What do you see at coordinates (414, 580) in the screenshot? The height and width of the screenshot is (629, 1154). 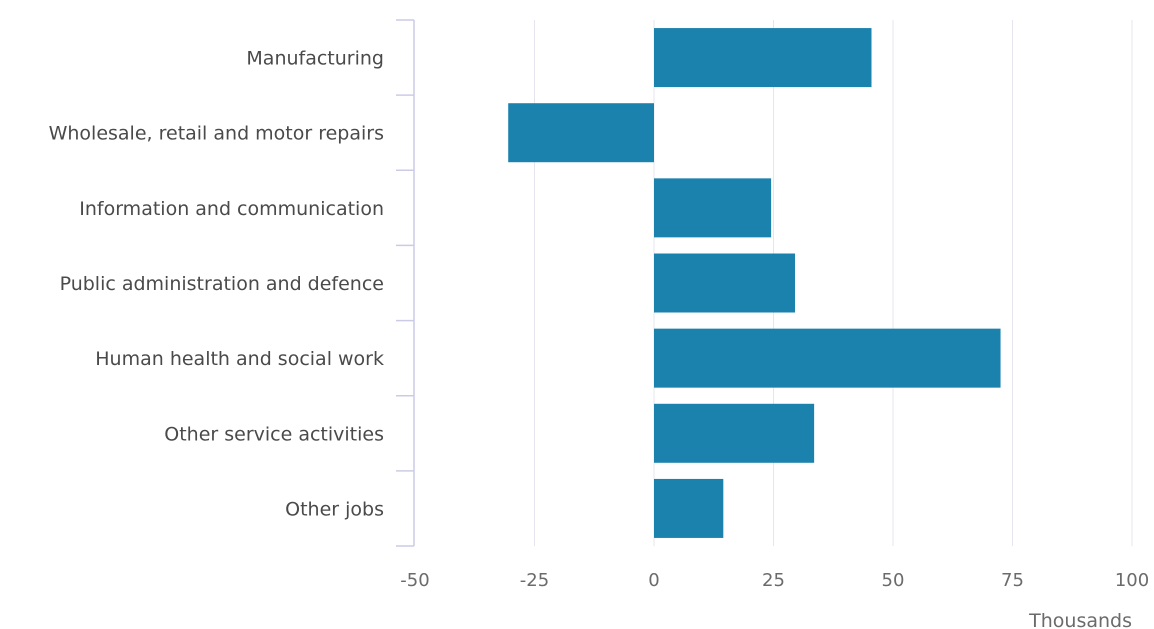 I see `x-tick-label: -50` at bounding box center [414, 580].